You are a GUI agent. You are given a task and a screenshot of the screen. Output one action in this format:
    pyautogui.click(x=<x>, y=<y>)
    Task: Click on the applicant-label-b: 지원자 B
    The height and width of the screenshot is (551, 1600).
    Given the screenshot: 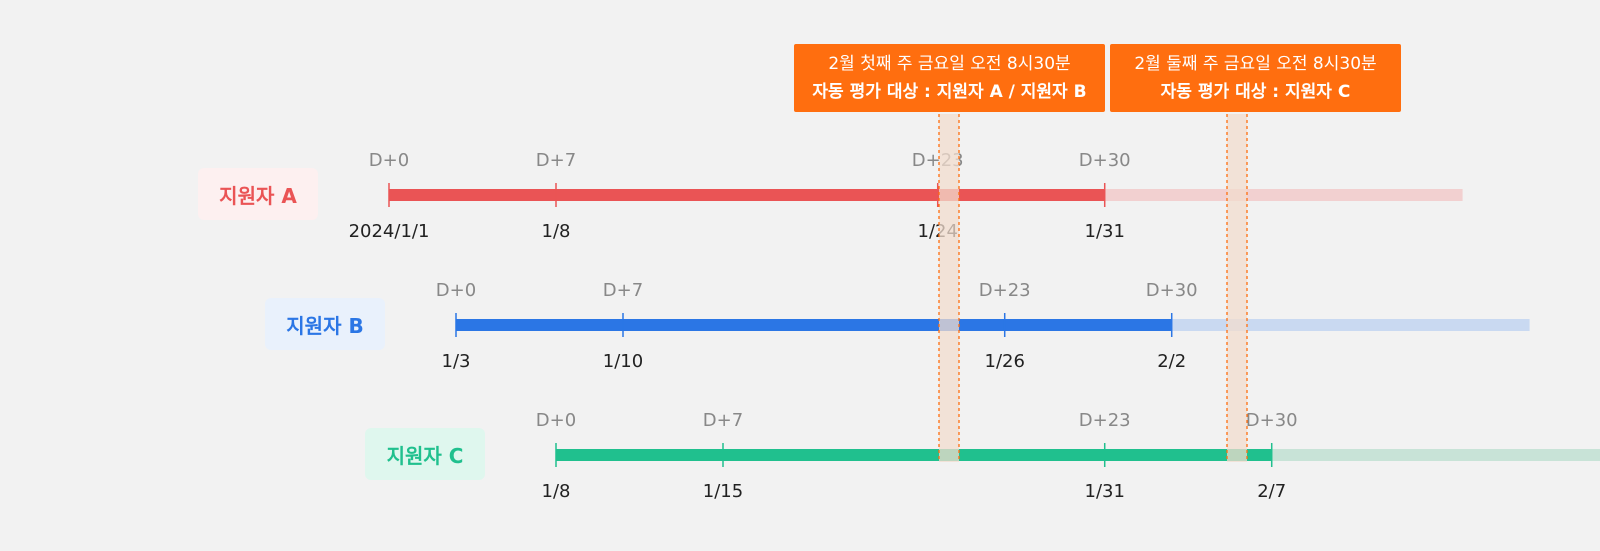 What is the action you would take?
    pyautogui.click(x=325, y=324)
    